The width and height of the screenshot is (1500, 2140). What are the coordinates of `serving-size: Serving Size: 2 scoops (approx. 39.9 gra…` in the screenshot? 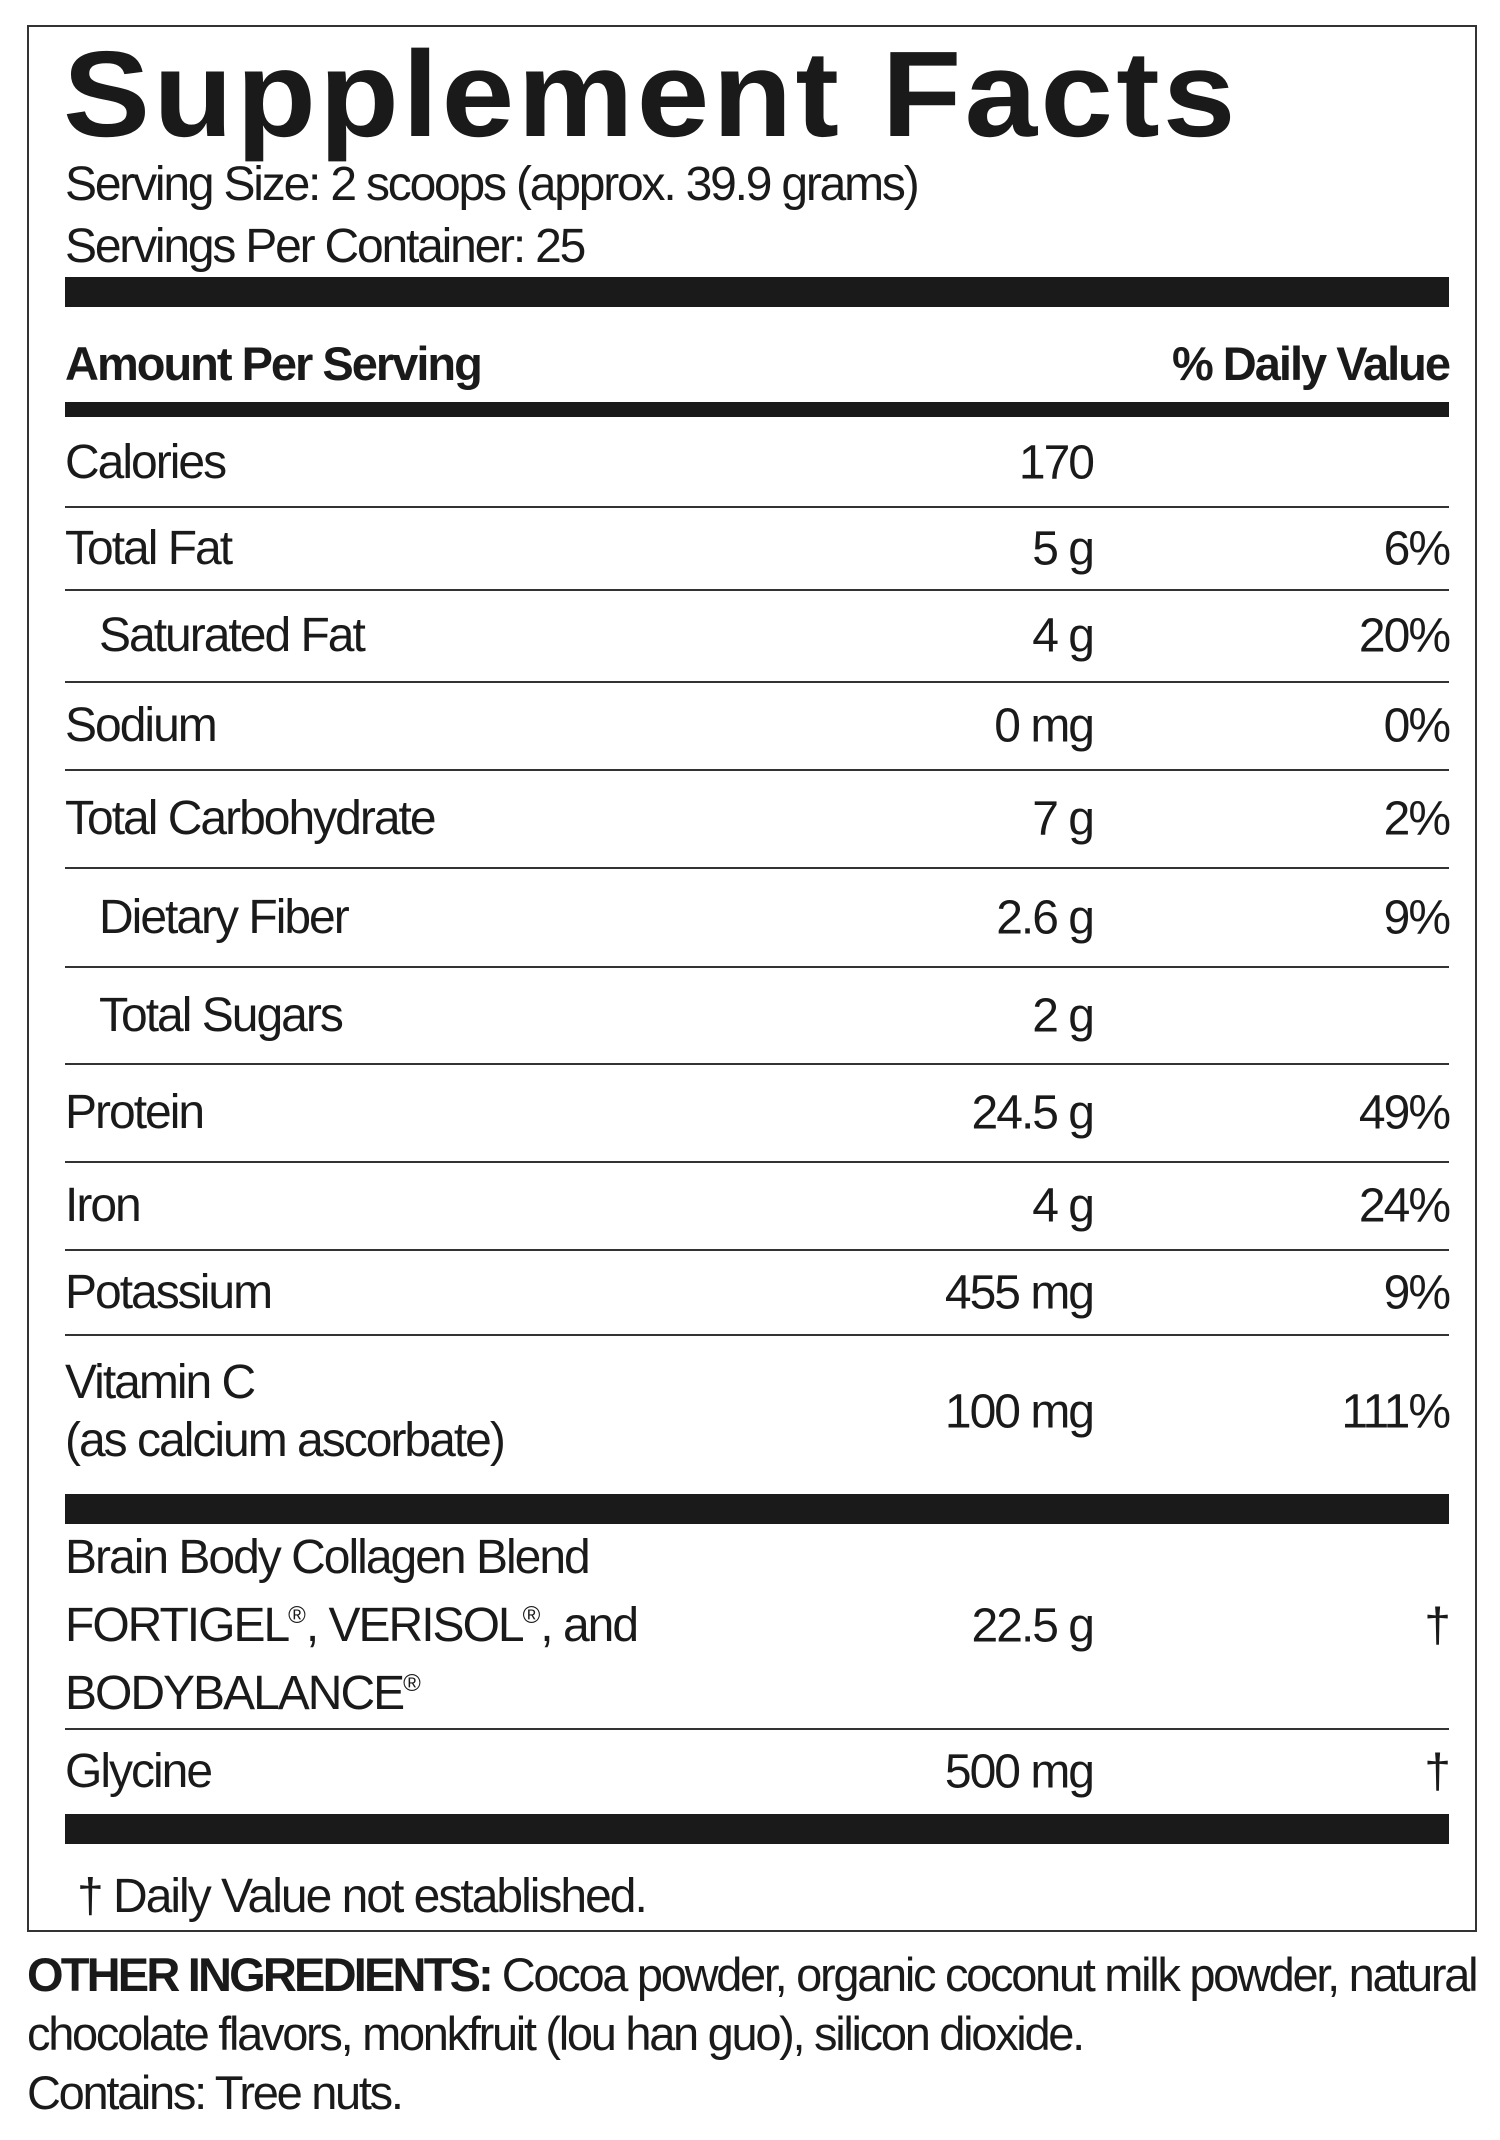 It's located at (492, 184).